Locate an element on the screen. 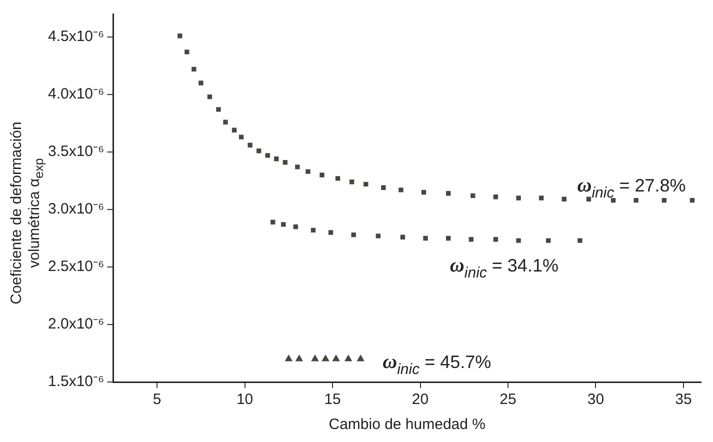 This screenshot has width=713, height=442. x-axis-title: Cambio de humedad % is located at coordinates (407, 425).